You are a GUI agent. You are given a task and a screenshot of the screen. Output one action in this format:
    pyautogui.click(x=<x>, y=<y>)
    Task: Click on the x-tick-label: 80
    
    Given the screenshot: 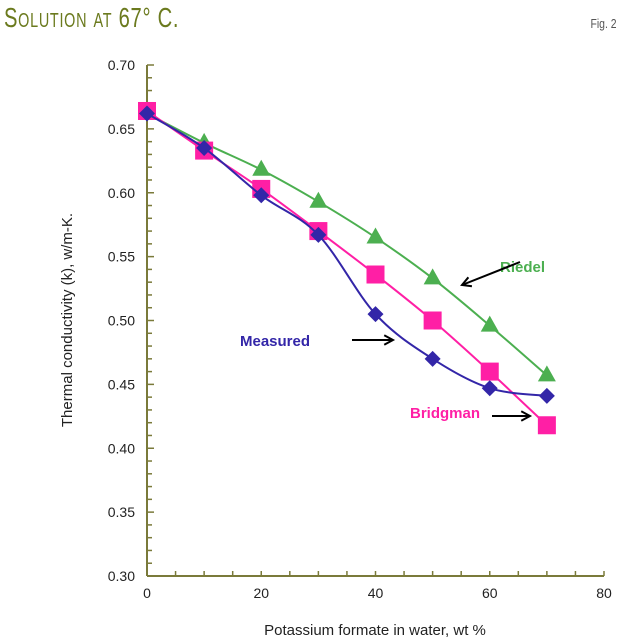 What is the action you would take?
    pyautogui.click(x=604, y=593)
    